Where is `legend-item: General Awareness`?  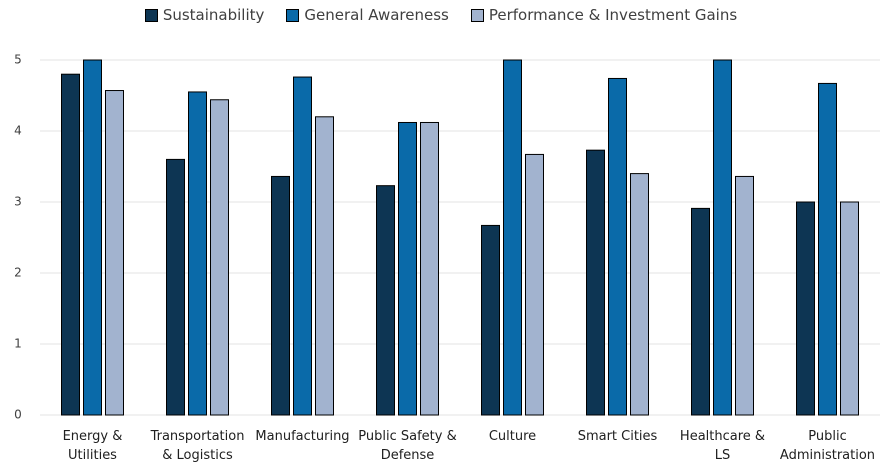
legend-item: General Awareness is located at coordinates (367, 15).